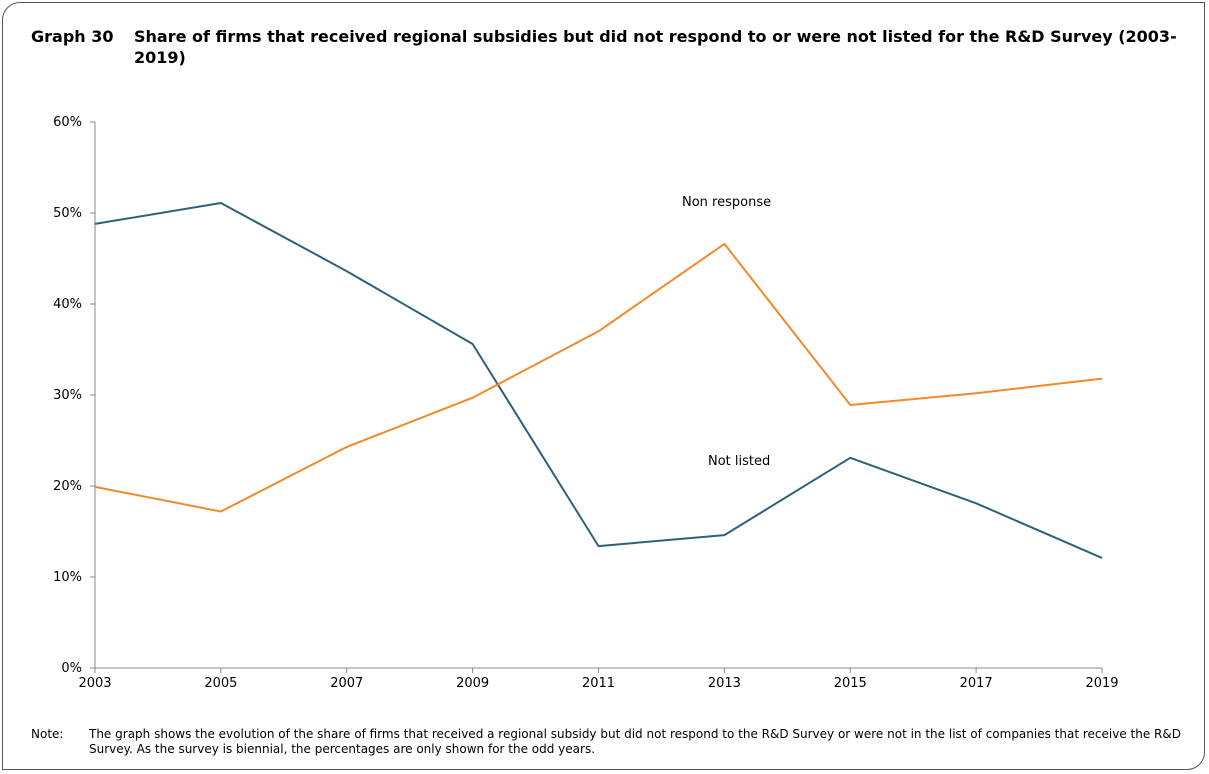  Describe the element at coordinates (472, 683) in the screenshot. I see `x-tick-label: 2009` at that location.